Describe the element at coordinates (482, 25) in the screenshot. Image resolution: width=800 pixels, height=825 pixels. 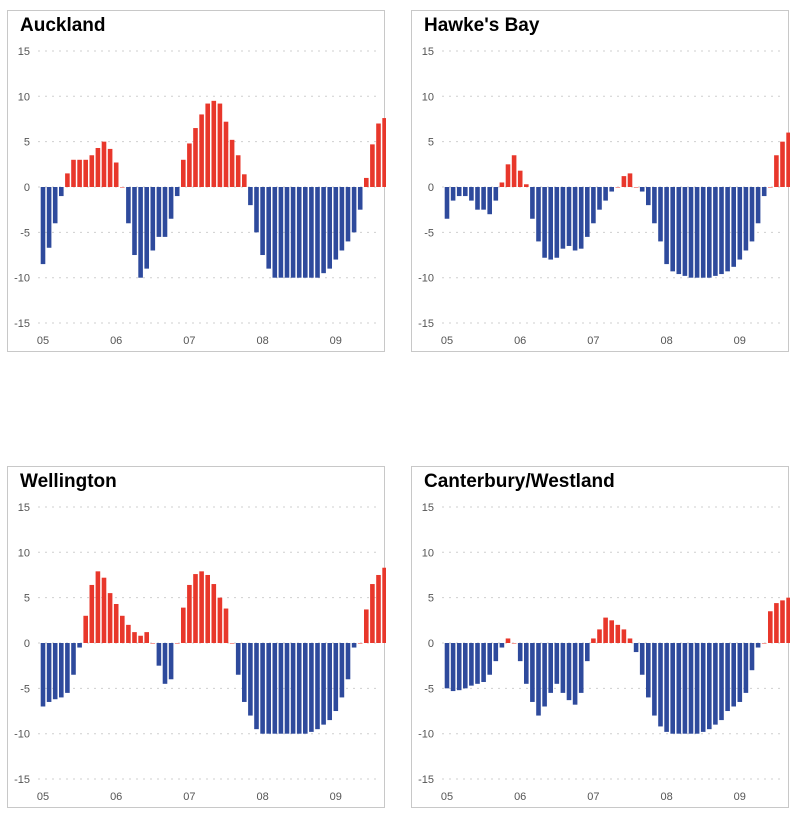
I see `panel-title: Hawke's Bay` at that location.